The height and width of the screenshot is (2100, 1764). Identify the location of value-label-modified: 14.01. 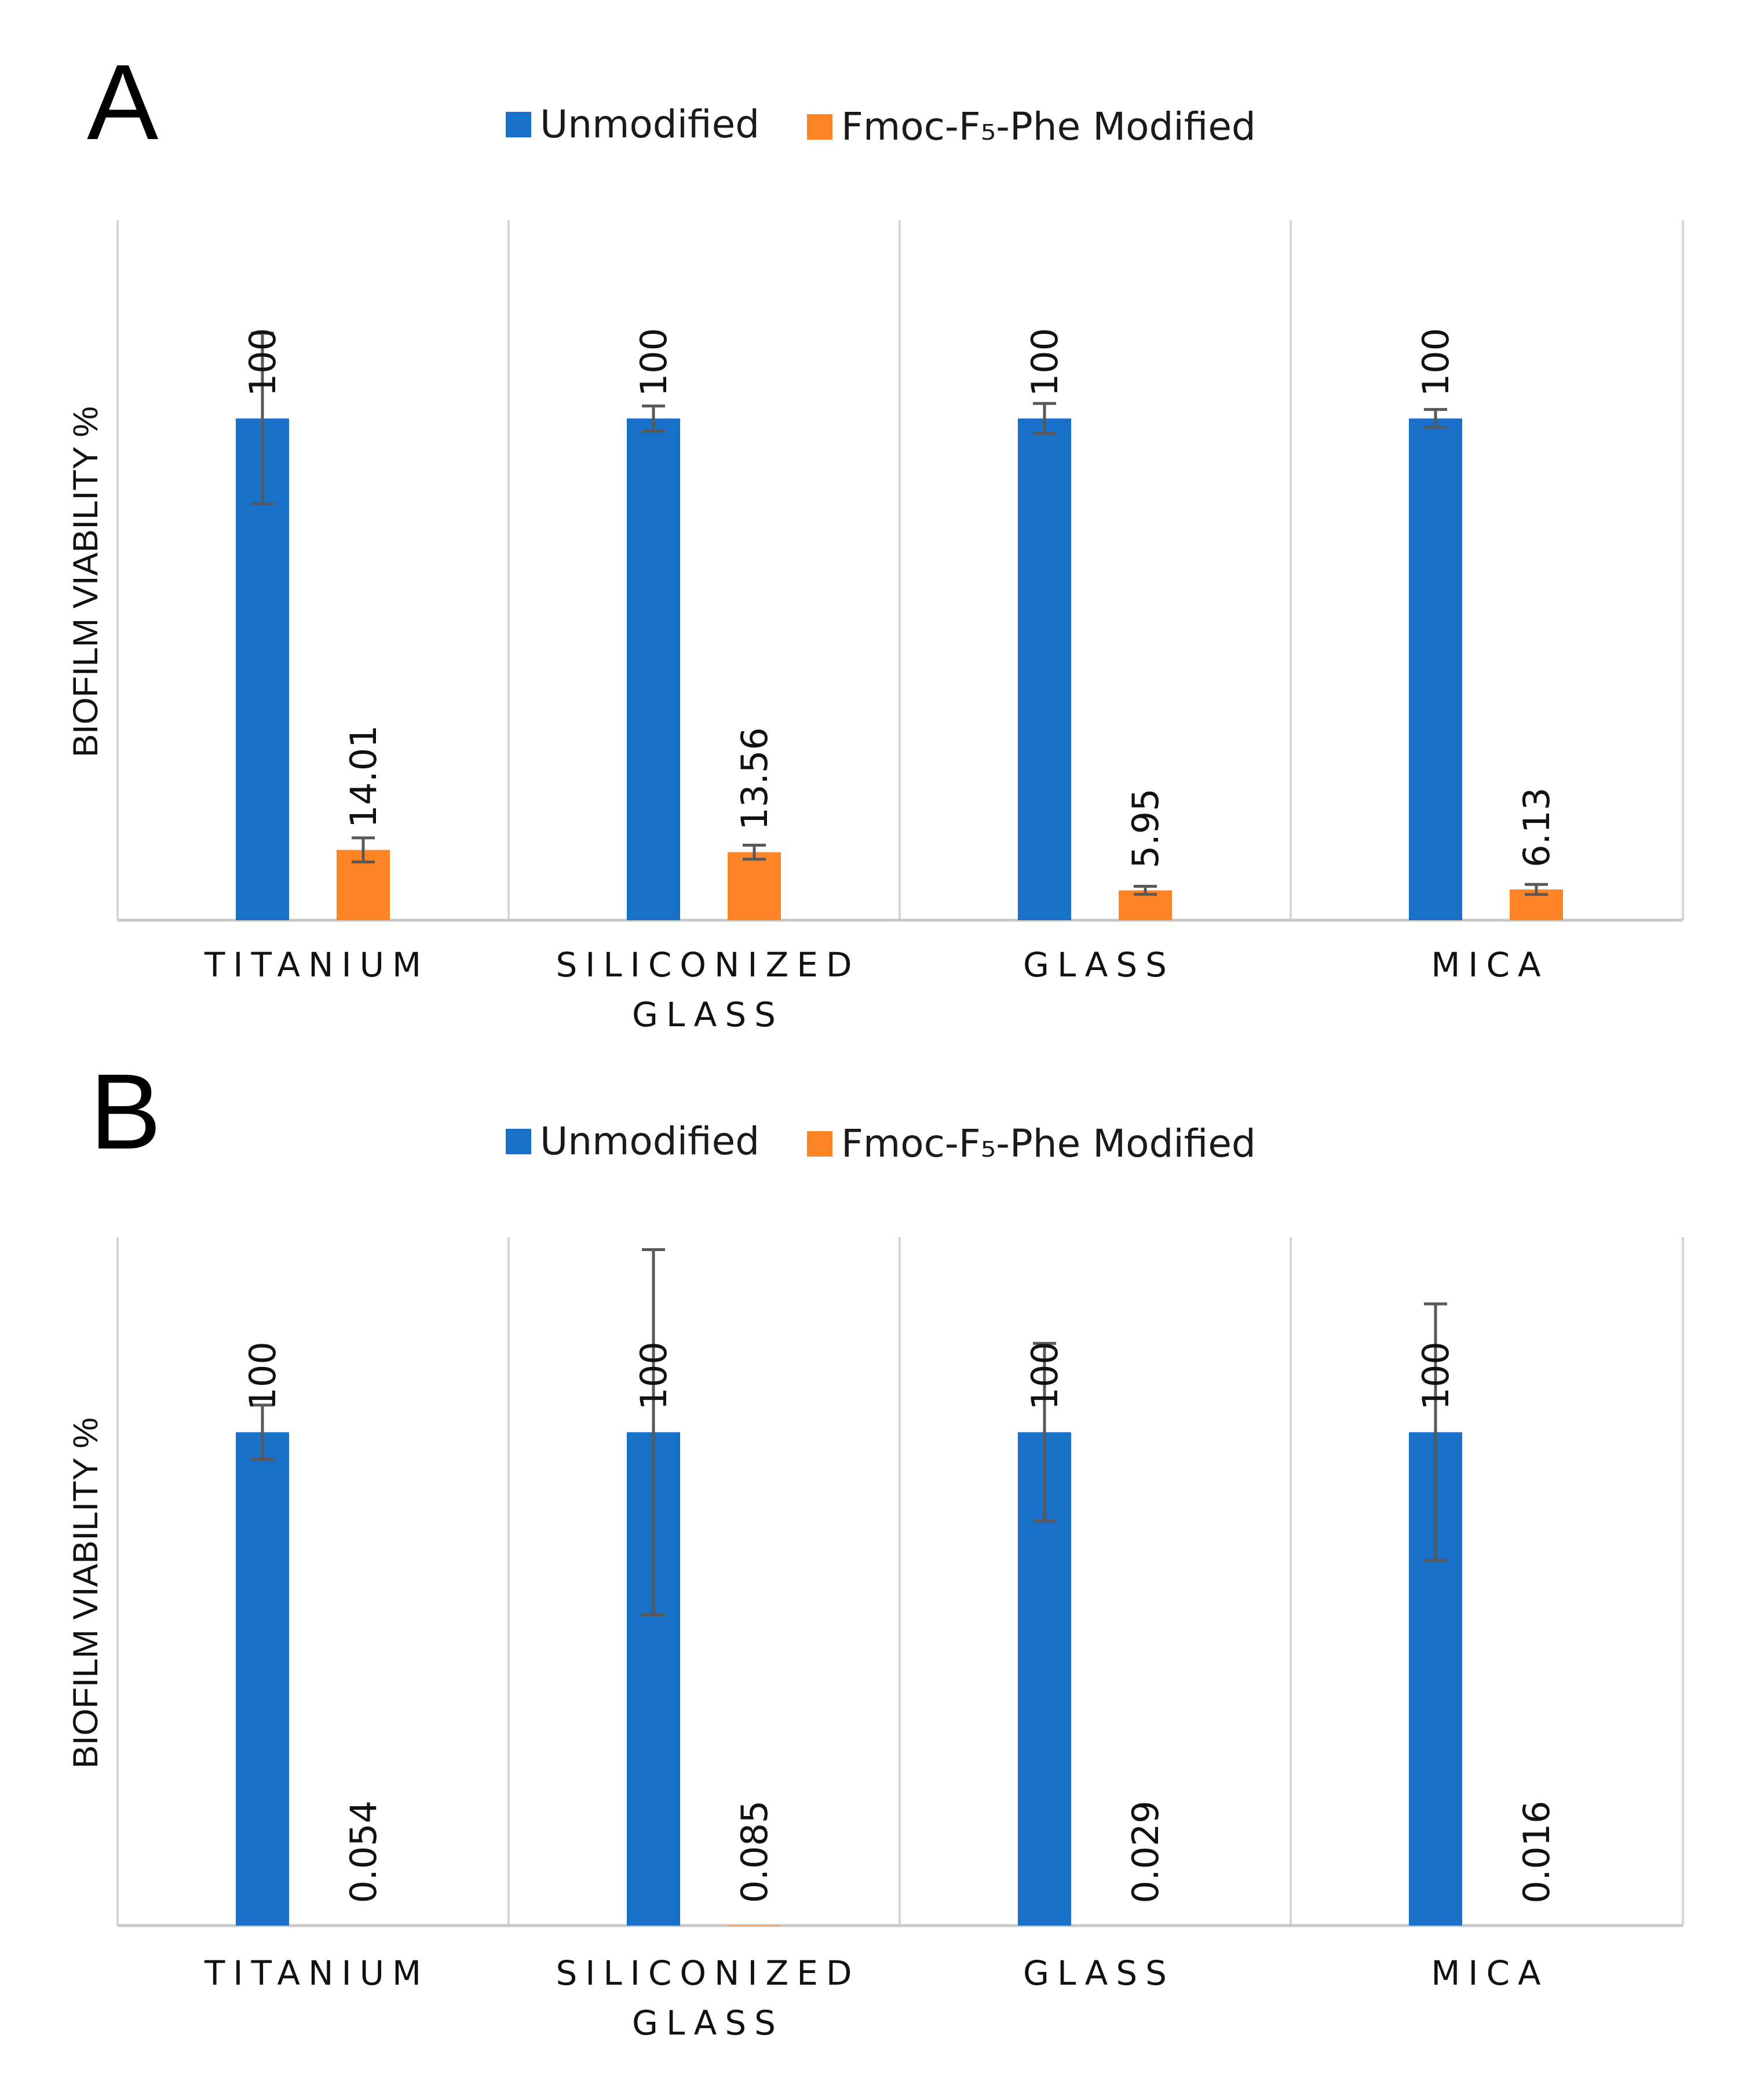
(363, 776).